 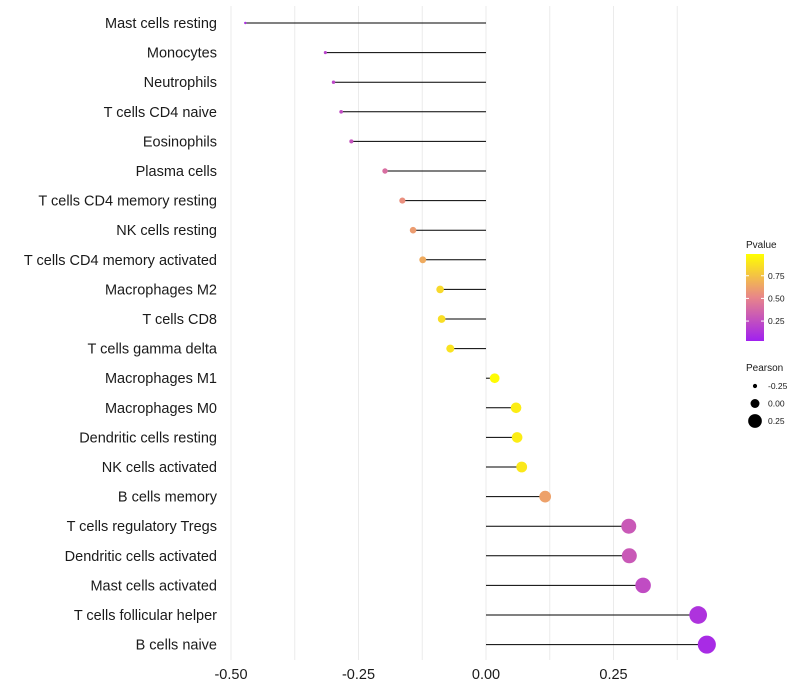 I want to click on x-tick-label: -0.25, so click(x=358, y=675).